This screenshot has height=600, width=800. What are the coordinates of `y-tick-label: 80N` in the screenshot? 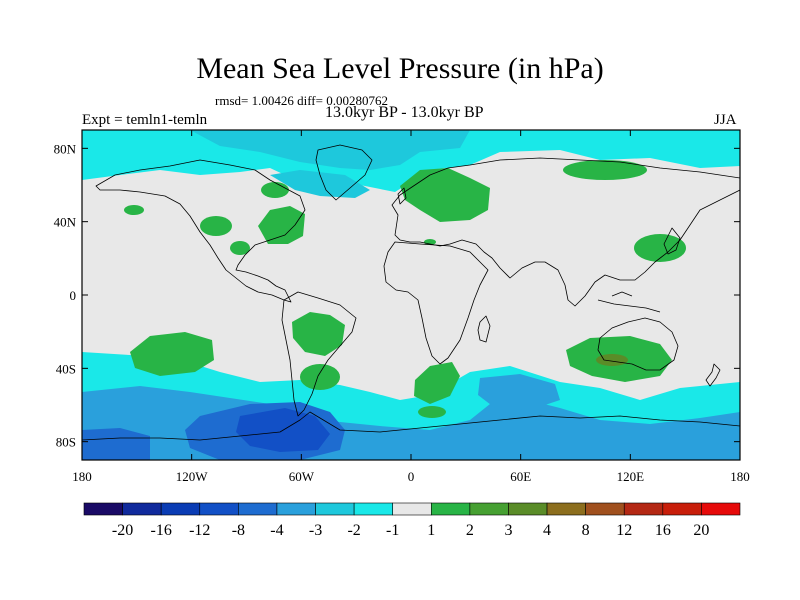 It's located at (65, 148).